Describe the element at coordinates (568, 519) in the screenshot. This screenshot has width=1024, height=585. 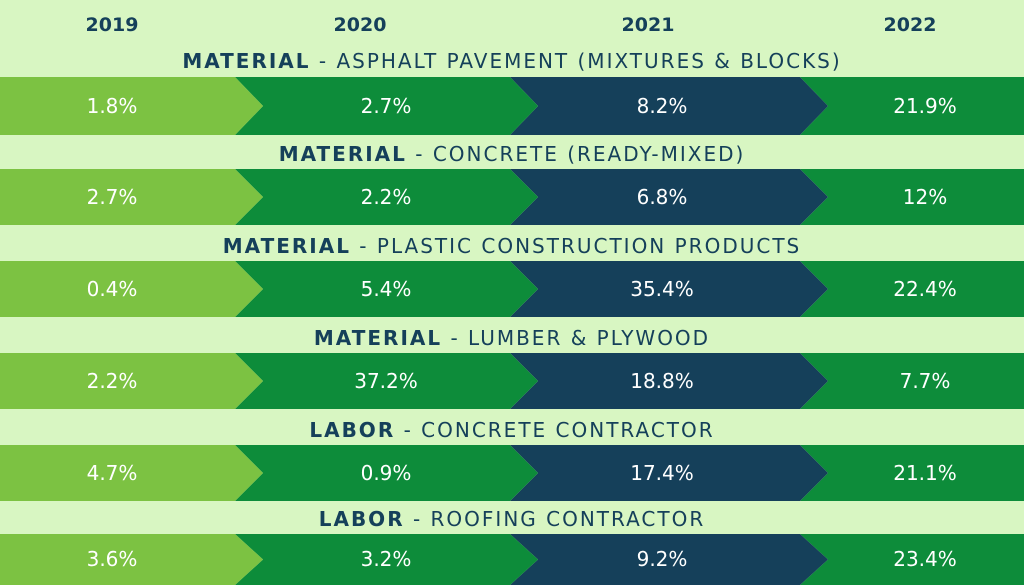
I see `category-name: ROOFING CONTRACTOR` at that location.